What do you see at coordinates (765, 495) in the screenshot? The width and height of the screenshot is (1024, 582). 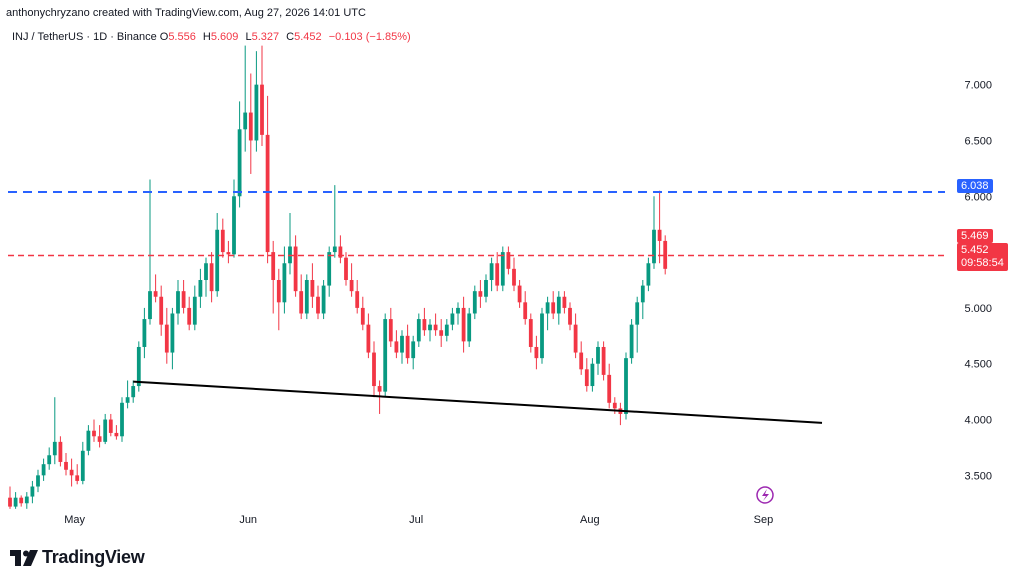 I see `lightning-icon` at bounding box center [765, 495].